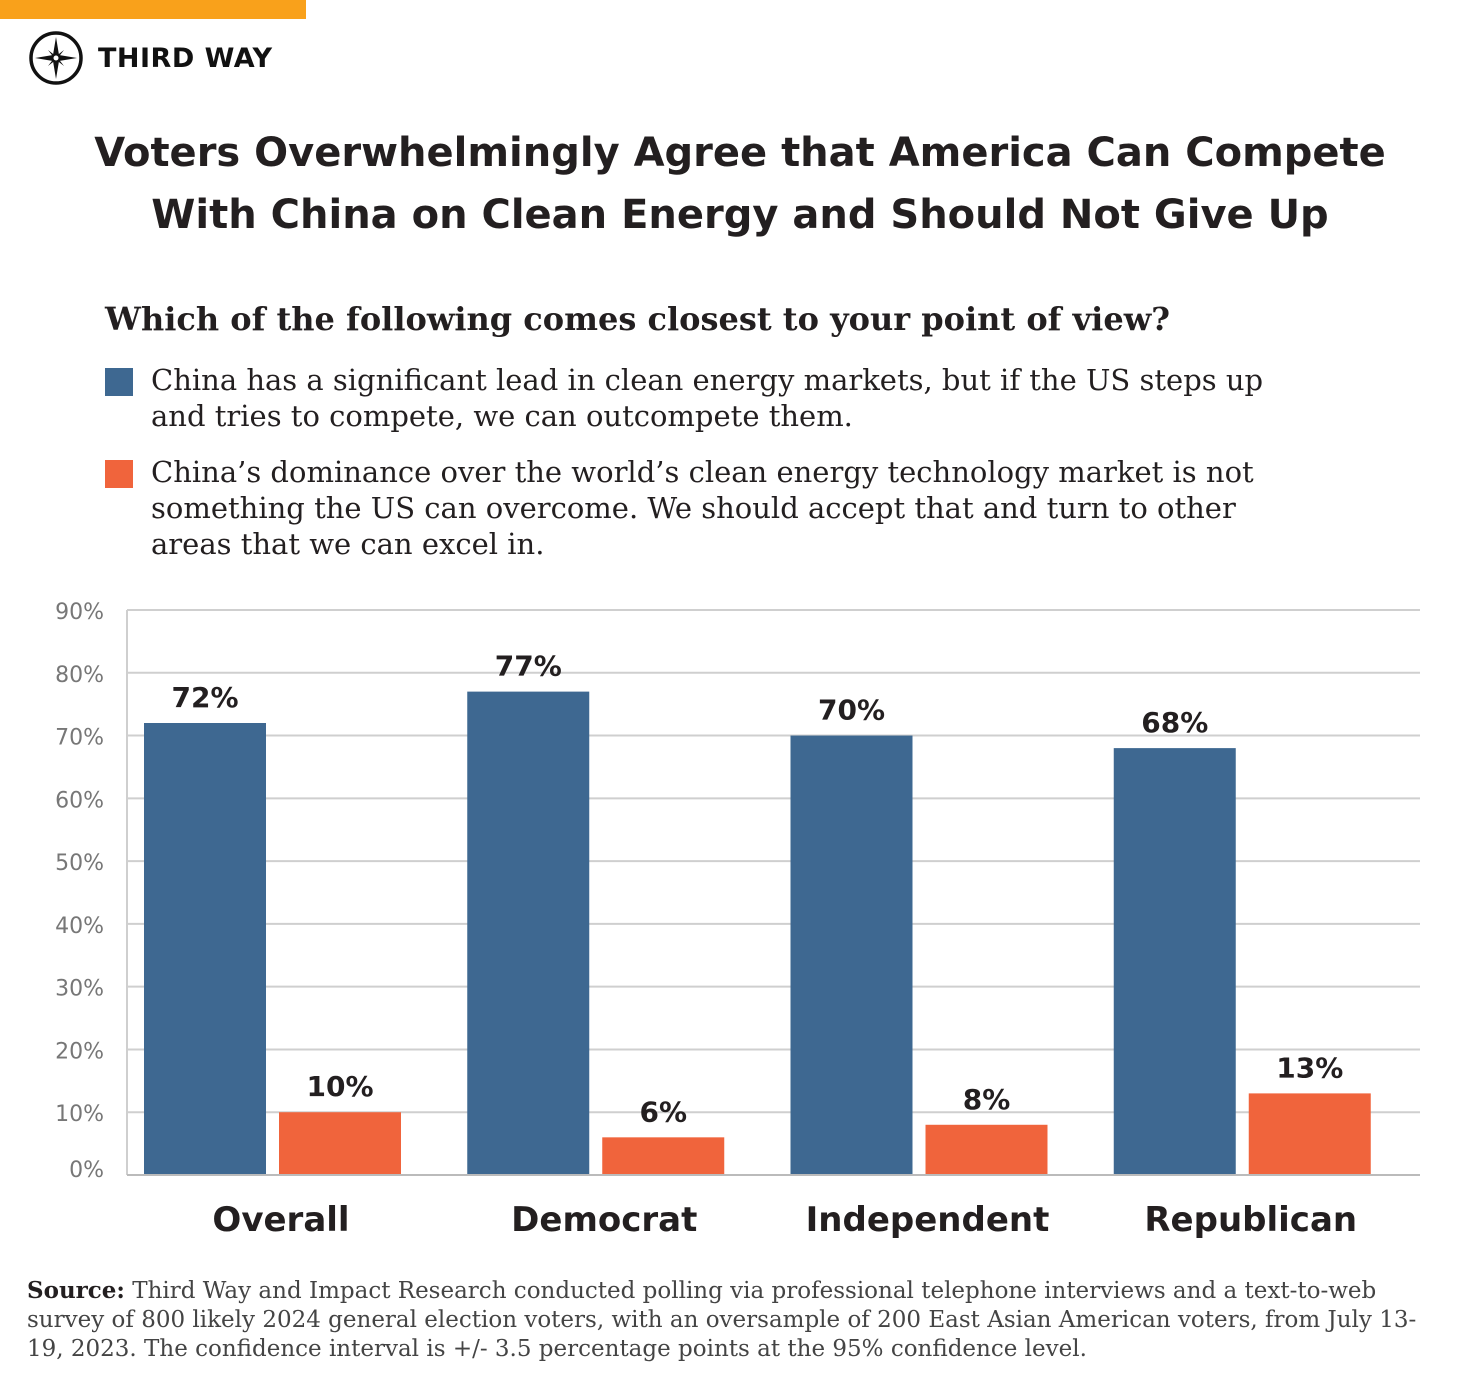 The height and width of the screenshot is (1388, 1480). What do you see at coordinates (204, 697) in the screenshot?
I see `data-label: 72%` at bounding box center [204, 697].